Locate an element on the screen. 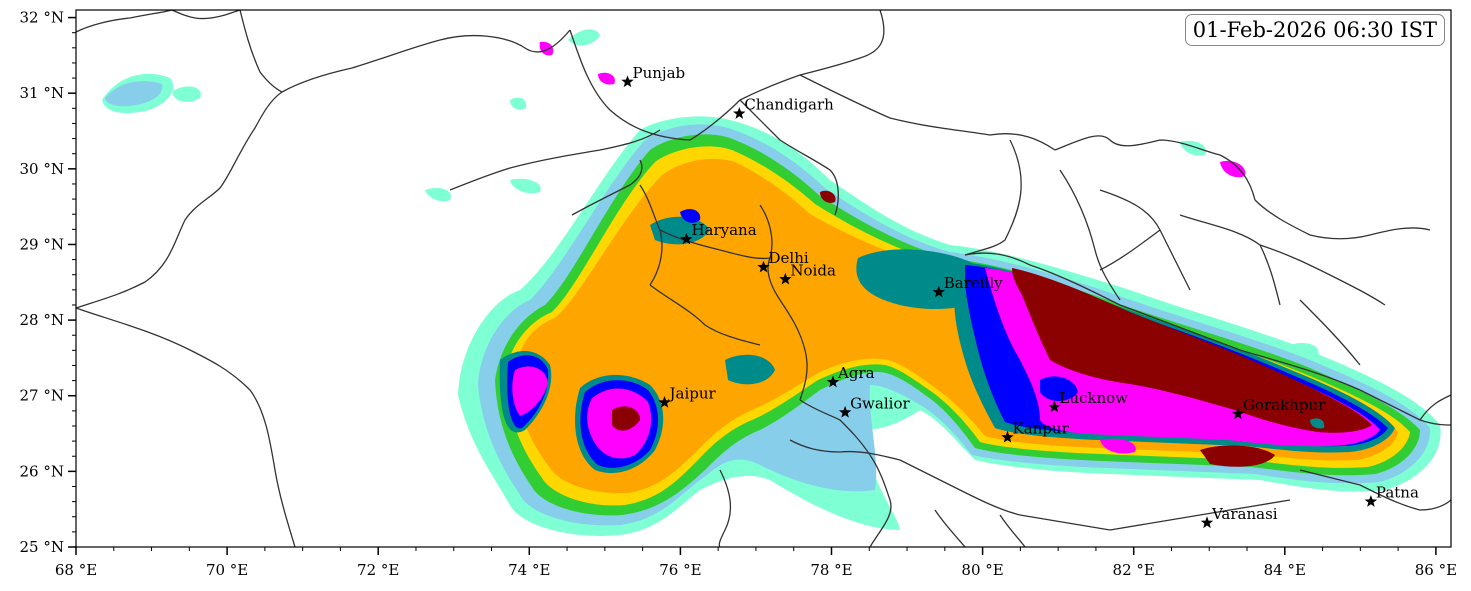  city-label: Noida is located at coordinates (813, 270).